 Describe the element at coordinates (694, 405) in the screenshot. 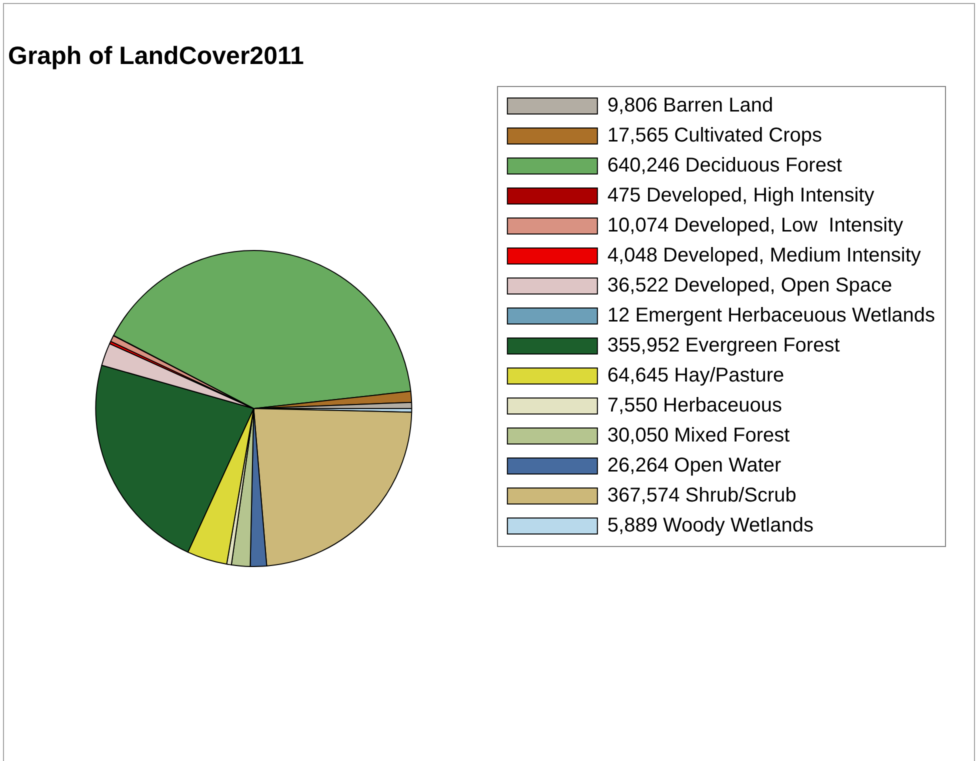

I see `legend-label: 7,550 Herbaceuous` at that location.